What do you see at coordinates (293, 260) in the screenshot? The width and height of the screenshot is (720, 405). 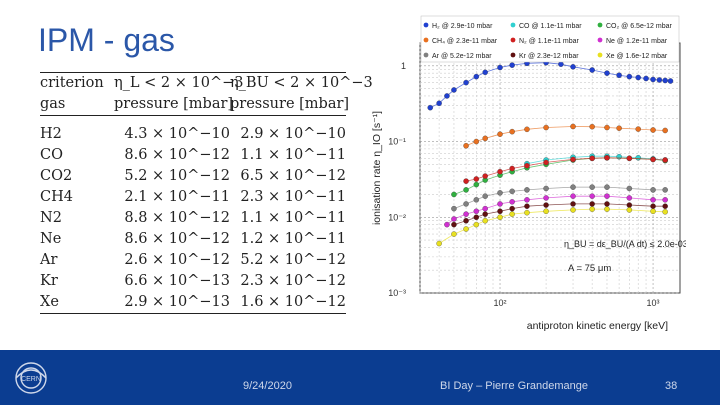 I see `pressure-cell: 5.2 × 10^−12` at bounding box center [293, 260].